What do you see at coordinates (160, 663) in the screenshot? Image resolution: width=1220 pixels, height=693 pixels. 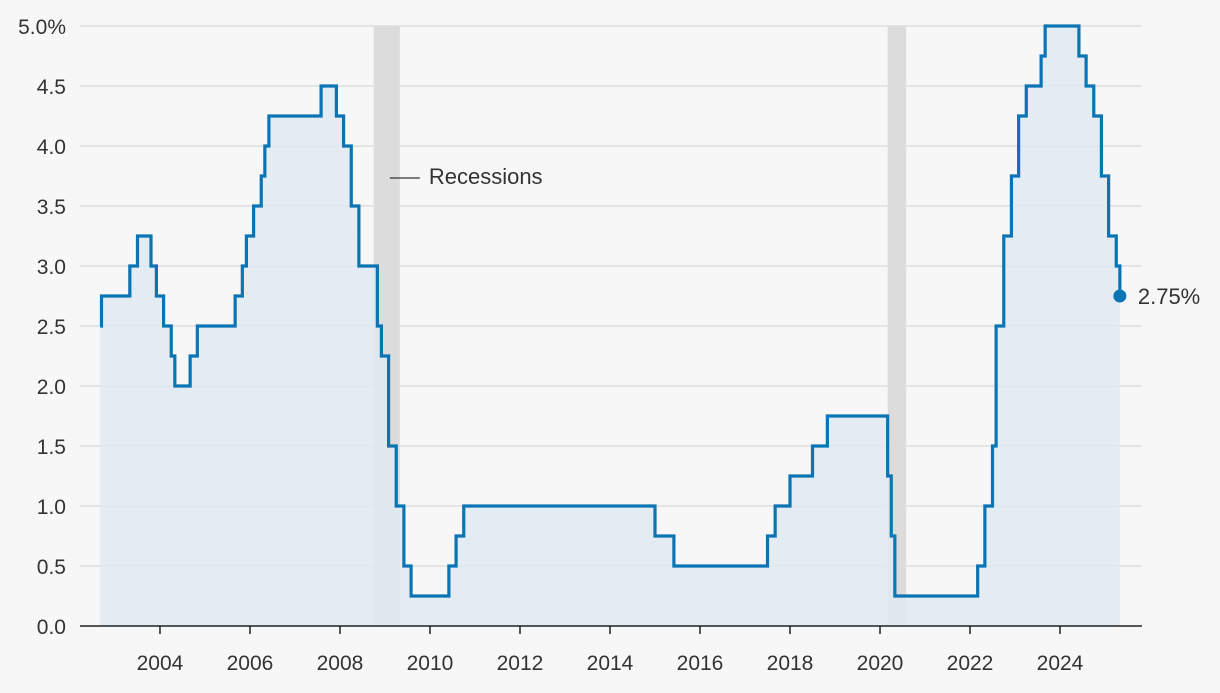 I see `x-tick-label-0: 2004` at bounding box center [160, 663].